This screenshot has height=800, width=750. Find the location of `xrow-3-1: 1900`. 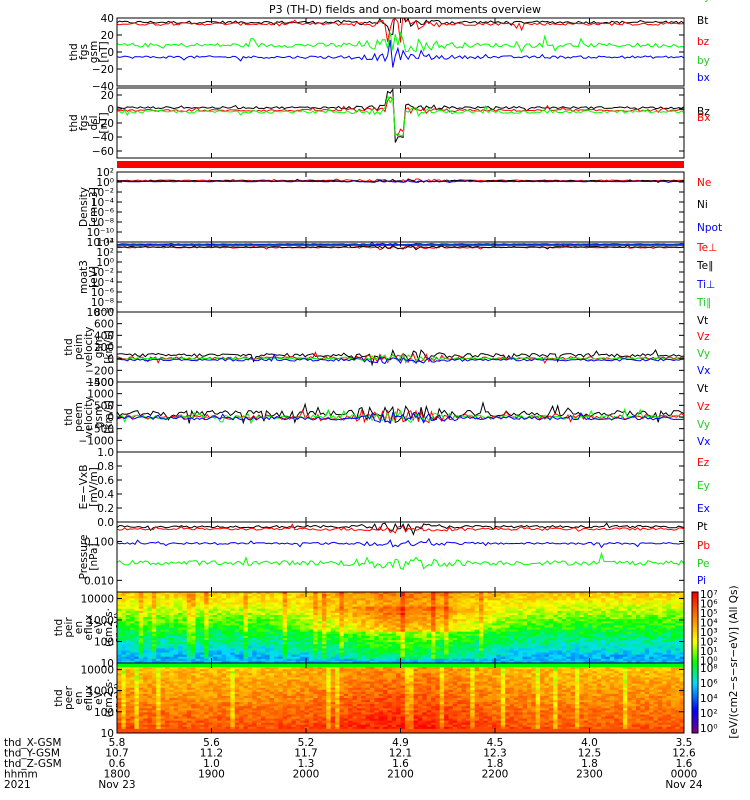

xrow-3-1: 1900 is located at coordinates (211, 775).